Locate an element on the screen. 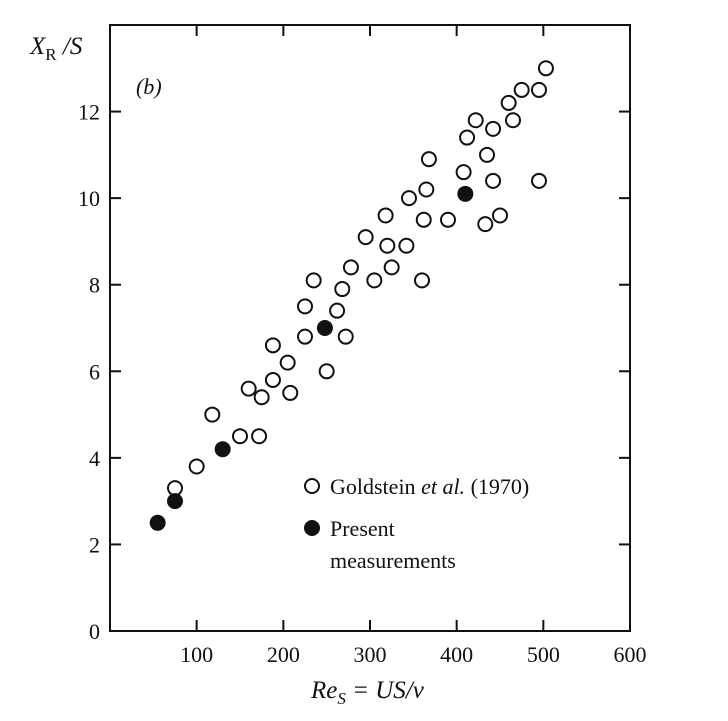  x-tick-label: 100 is located at coordinates (196, 654).